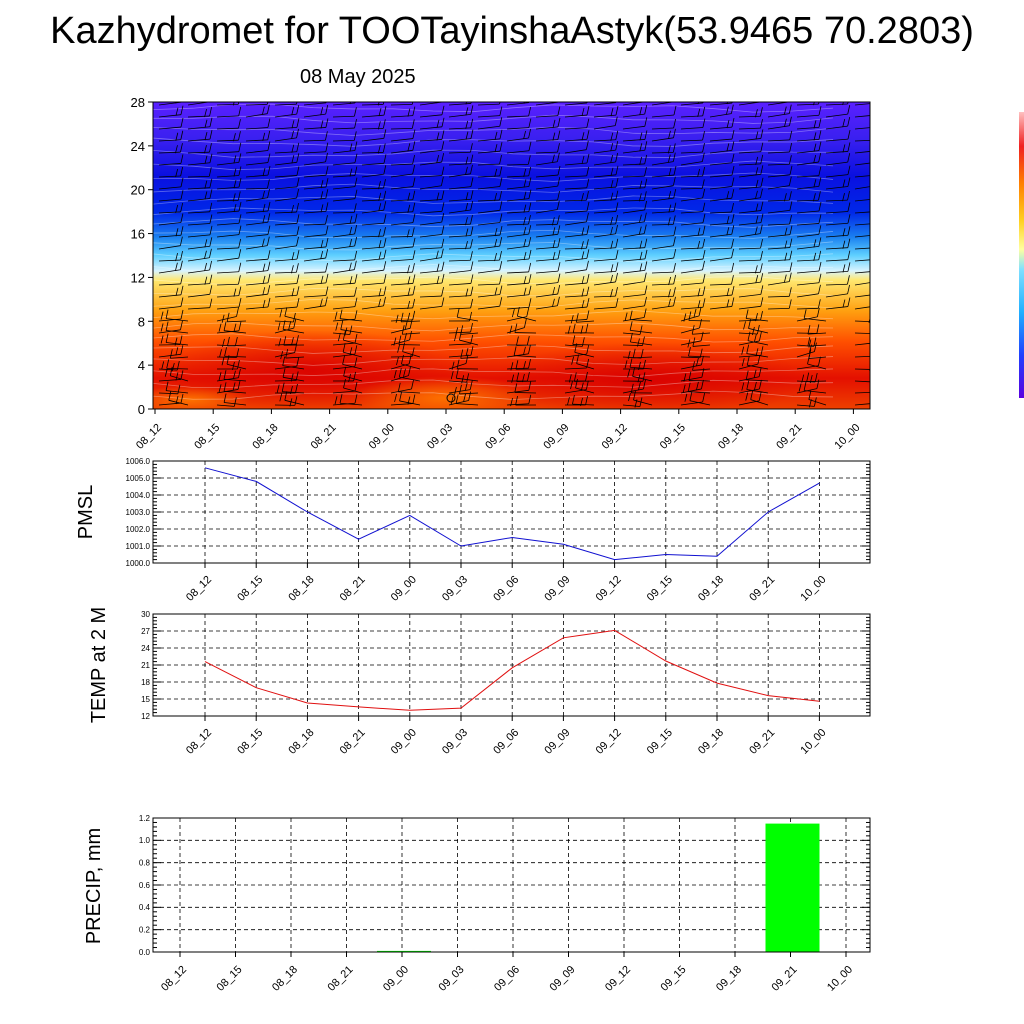  I want to click on y-tick-label: 1001.0, so click(138, 546).